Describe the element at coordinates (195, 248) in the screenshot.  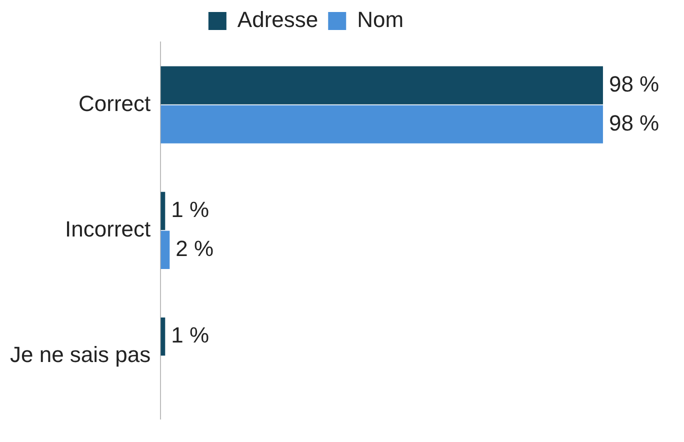
I see `data-label: 2 %` at that location.